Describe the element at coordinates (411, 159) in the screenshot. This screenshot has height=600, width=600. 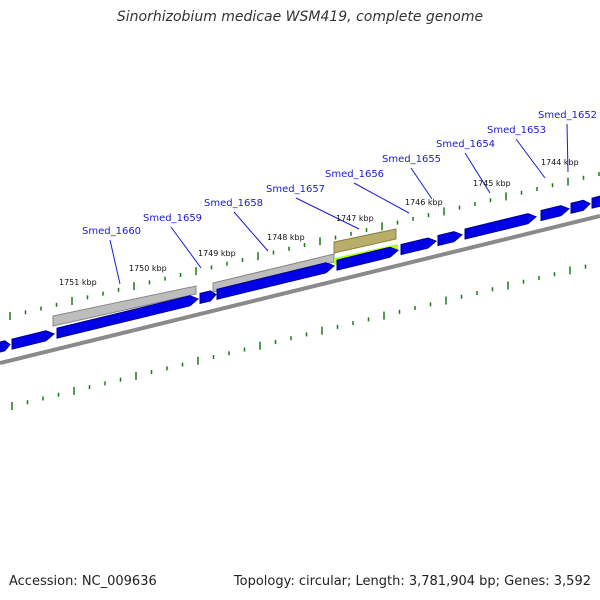
I see `gene-label: Smed_1655` at that location.